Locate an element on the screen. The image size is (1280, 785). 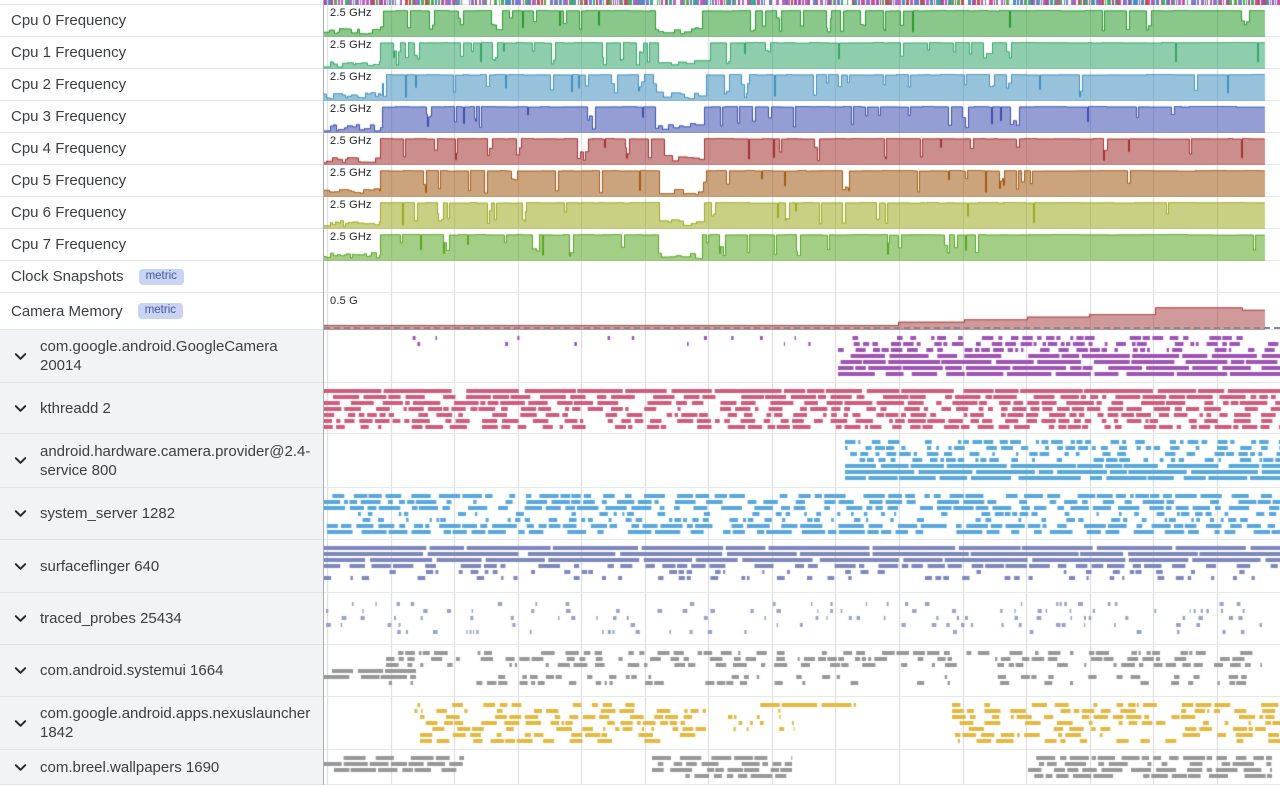
track-name-clock-snapshots: Clock Snapshots metric is located at coordinates (161, 277).